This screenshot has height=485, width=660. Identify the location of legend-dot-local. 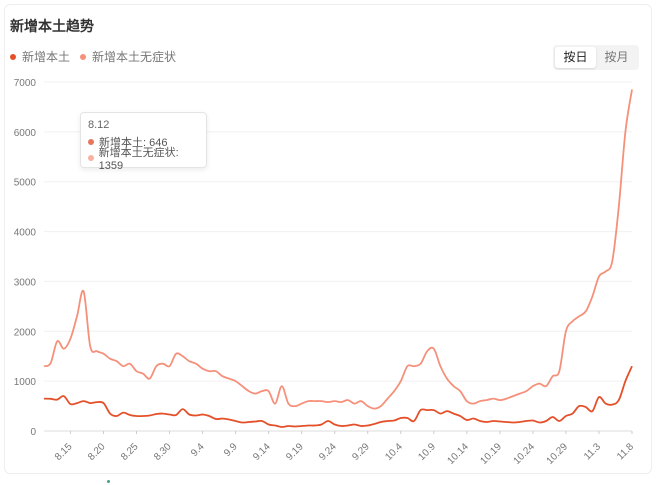
(13, 56).